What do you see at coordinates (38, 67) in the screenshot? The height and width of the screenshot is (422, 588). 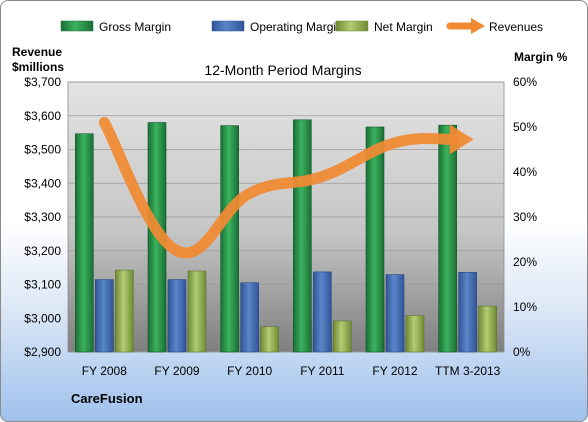 I see `left-axis-label-line2: $millions` at bounding box center [38, 67].